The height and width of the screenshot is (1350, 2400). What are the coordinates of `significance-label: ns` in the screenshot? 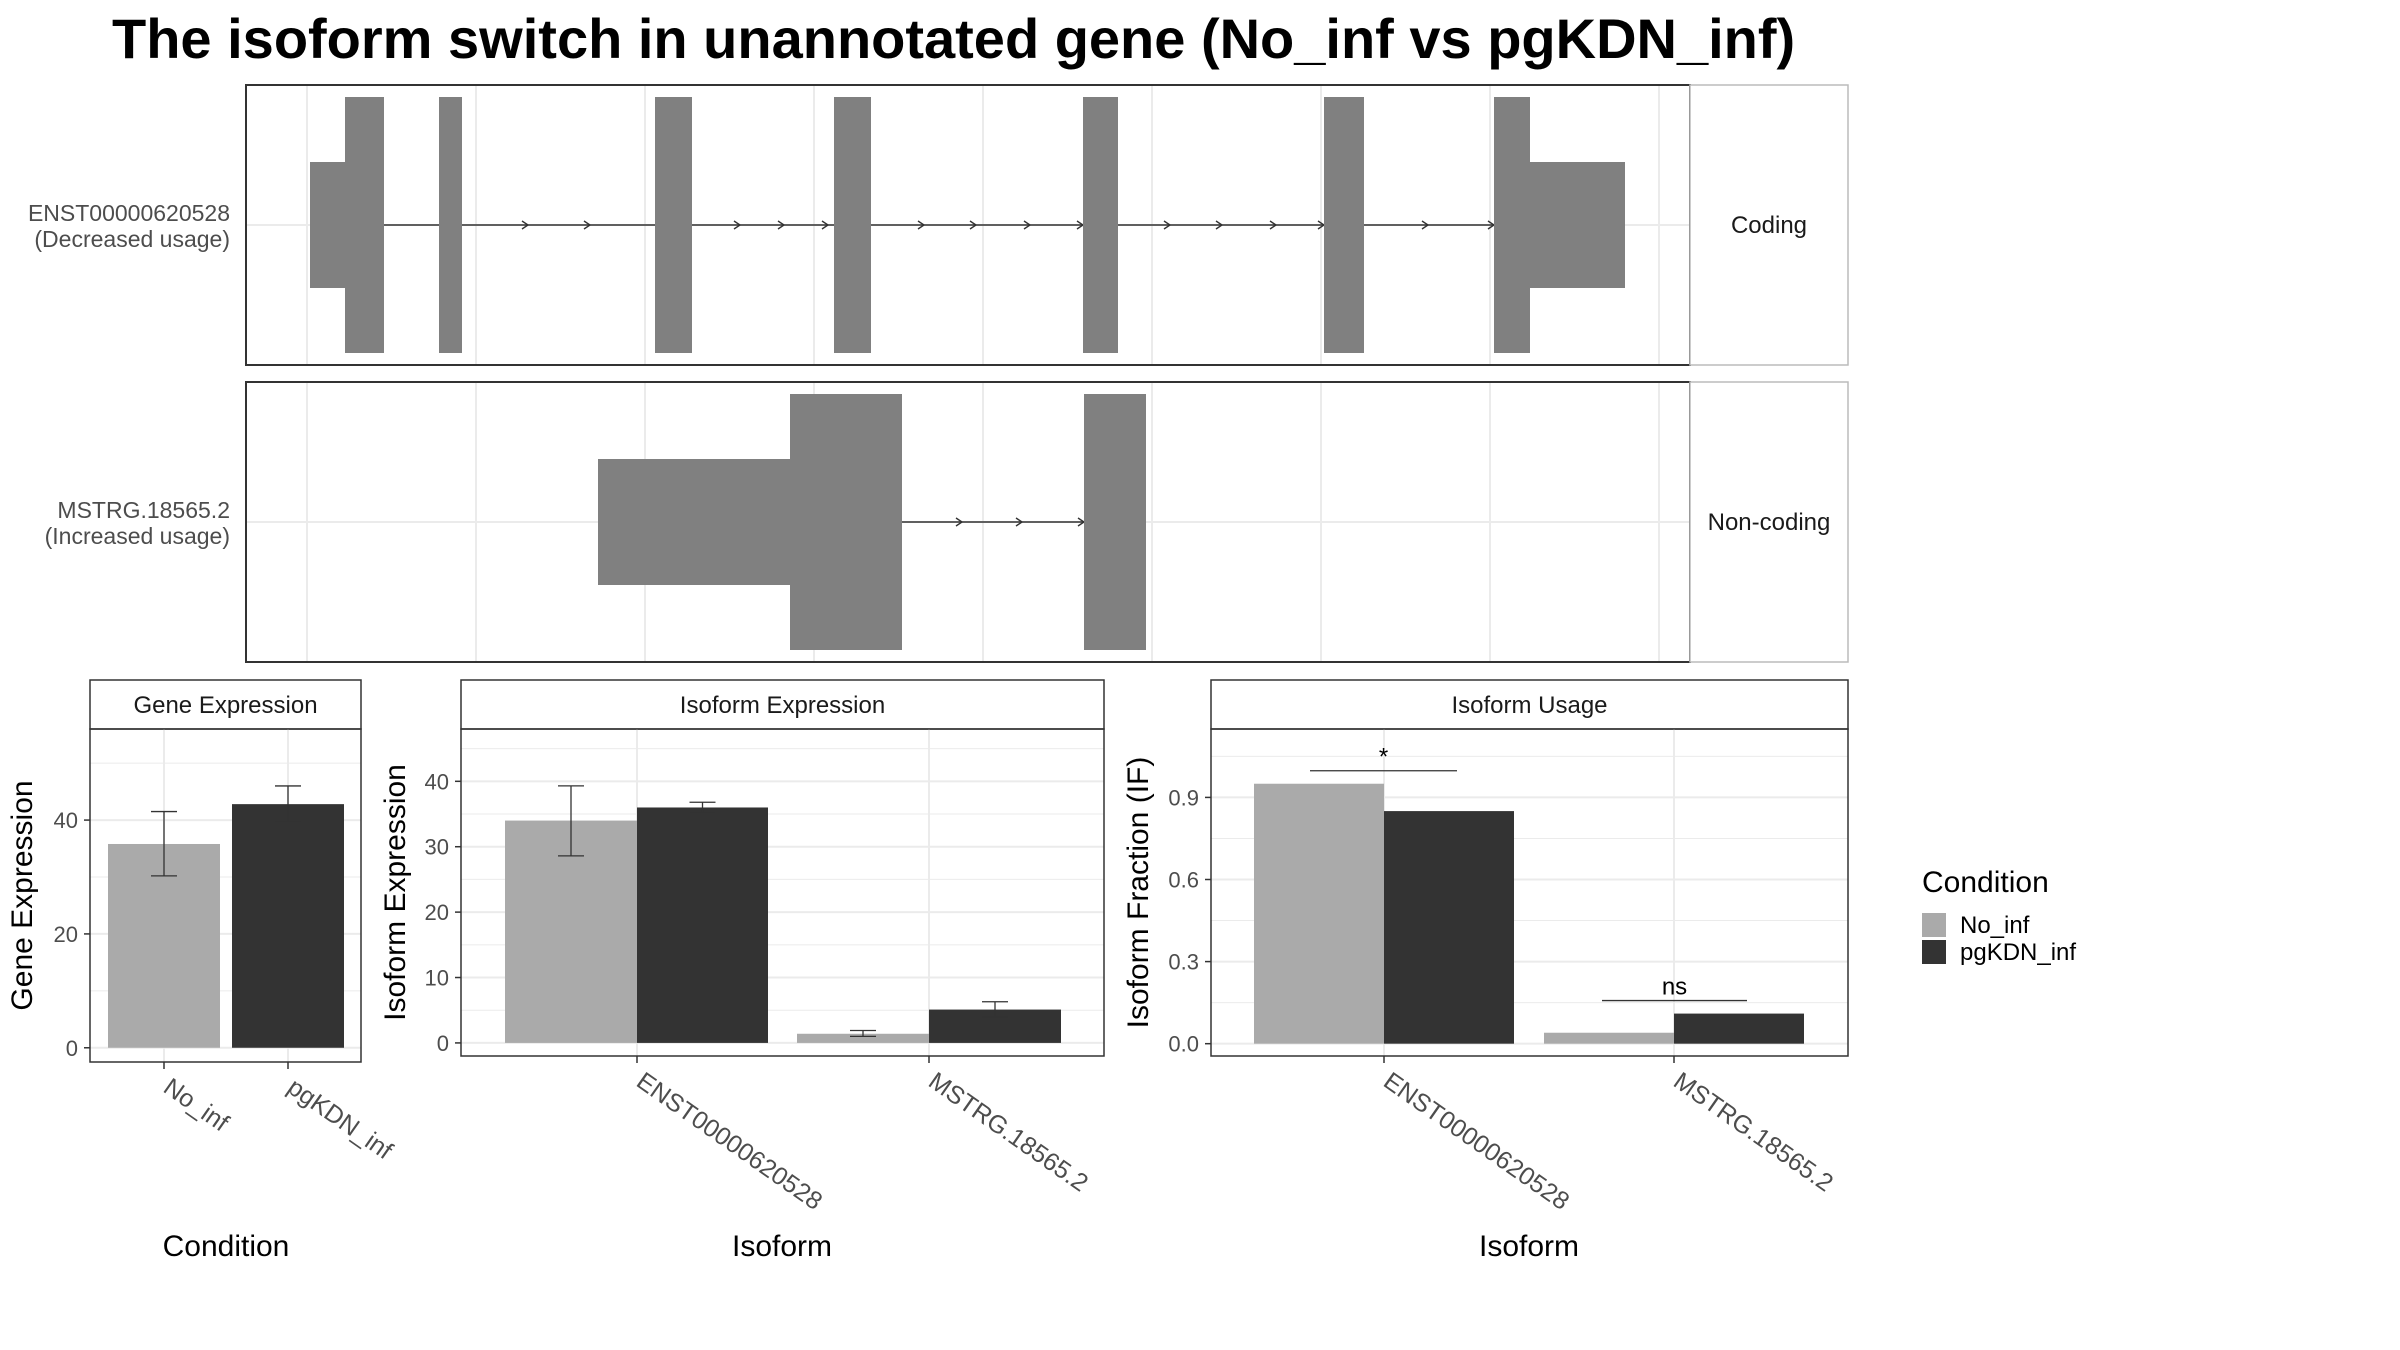 It's located at (1674, 987).